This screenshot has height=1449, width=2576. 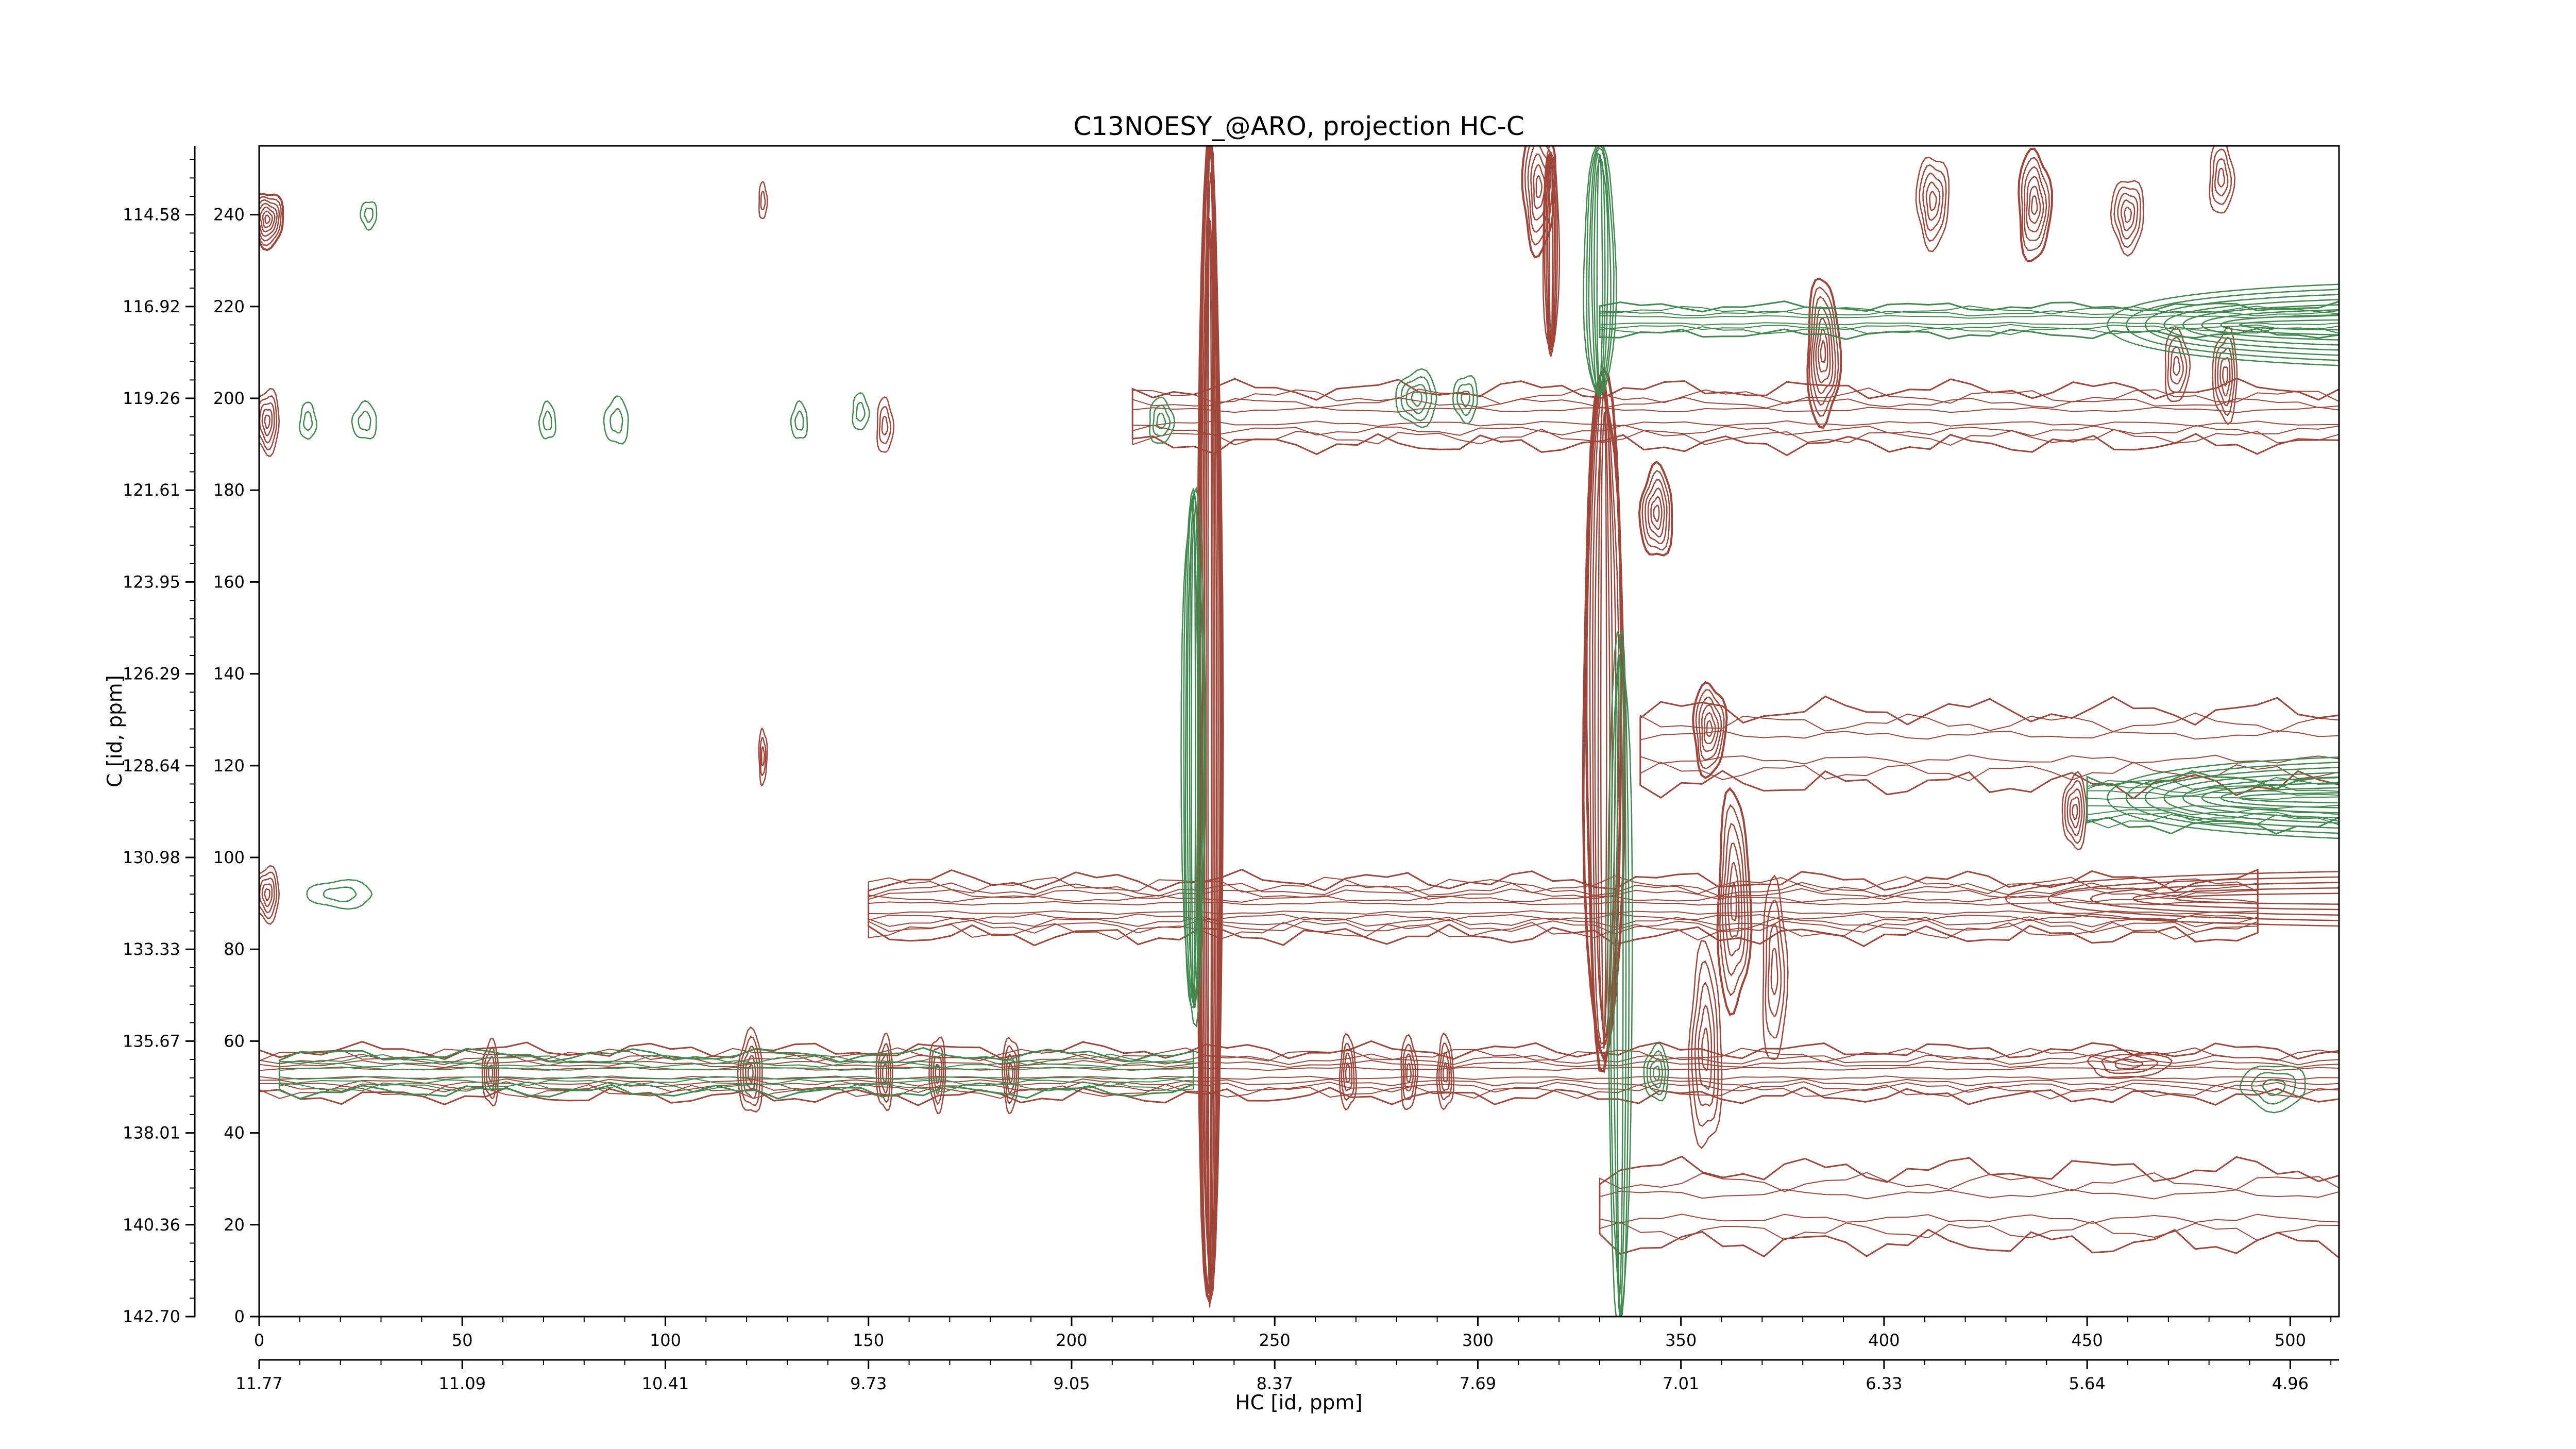 What do you see at coordinates (151, 306) in the screenshot?
I see `y-ppm-tick-label: 116.92` at bounding box center [151, 306].